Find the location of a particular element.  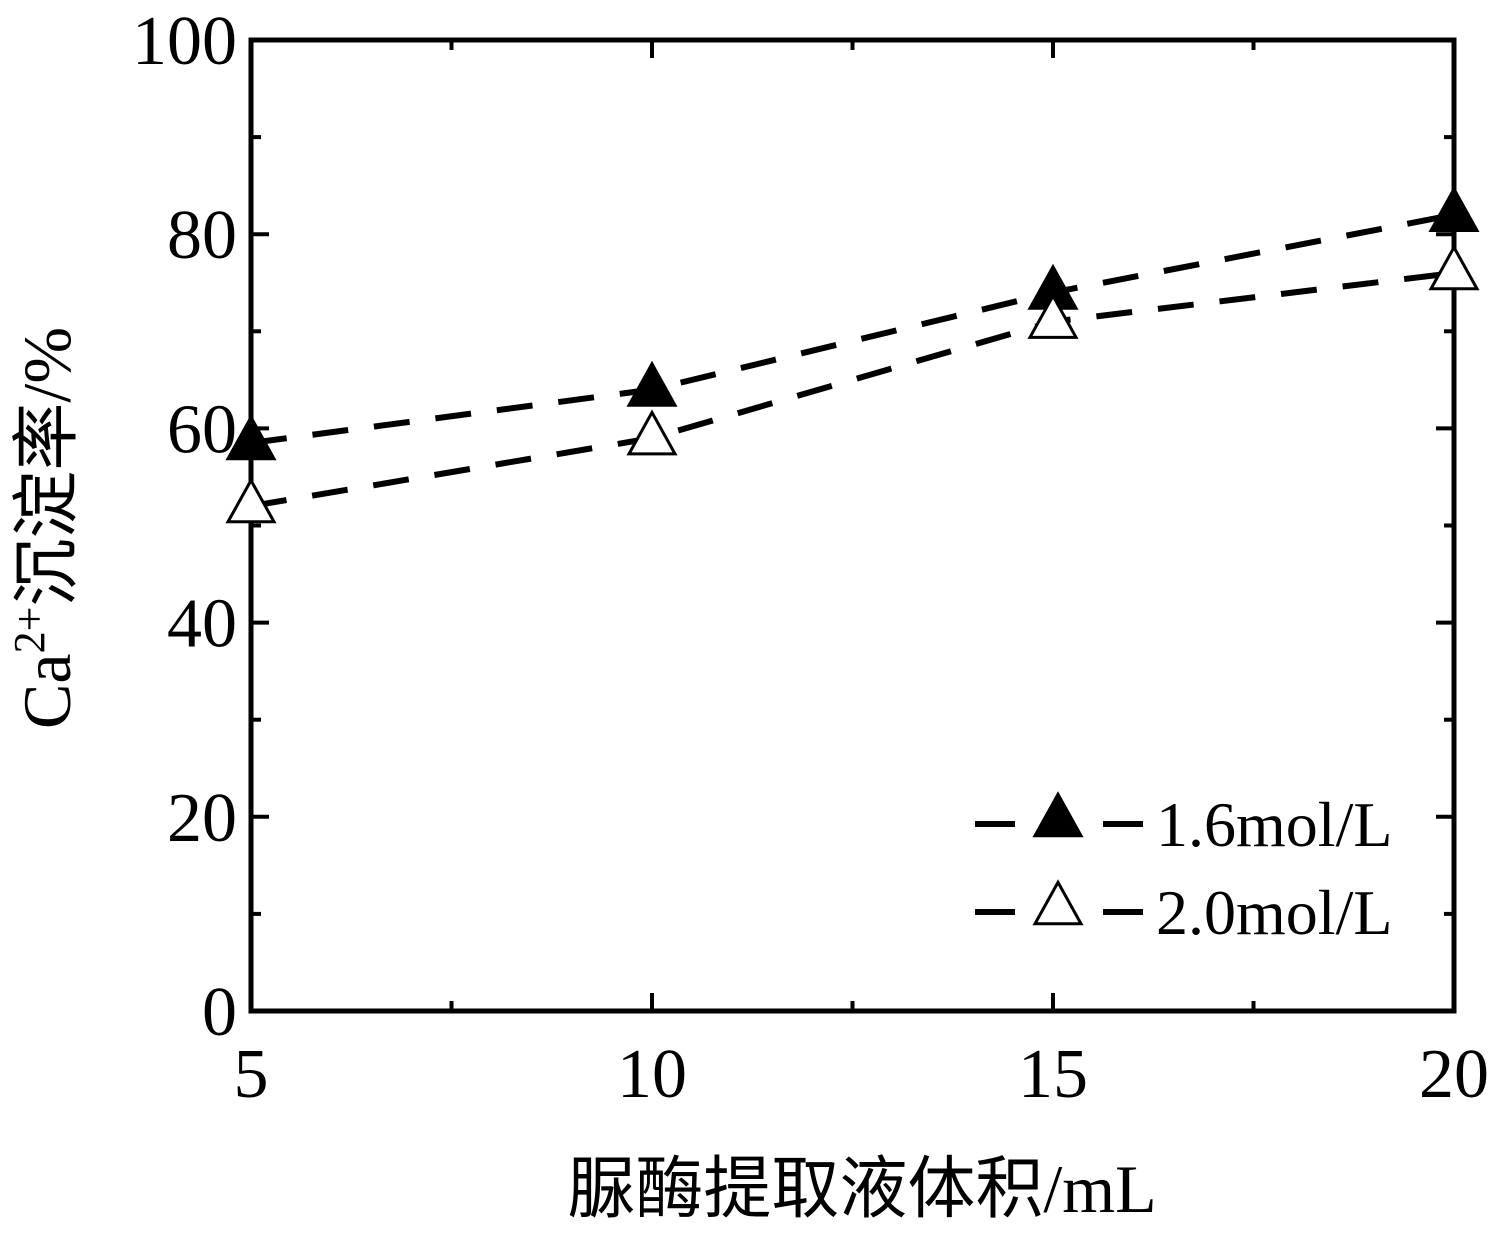

y-axis-label-suffix: 沉淀率/% is located at coordinates (47, 467).